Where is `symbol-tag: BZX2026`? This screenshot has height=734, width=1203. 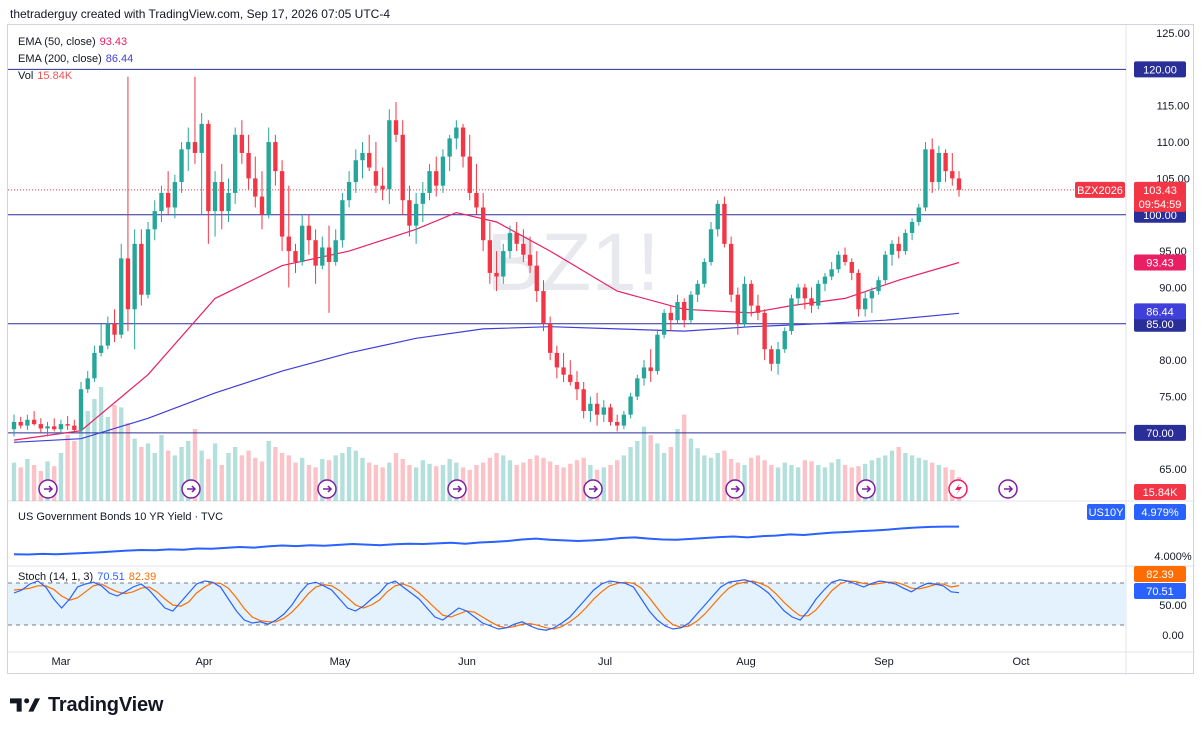
symbol-tag: BZX2026 is located at coordinates (1100, 189).